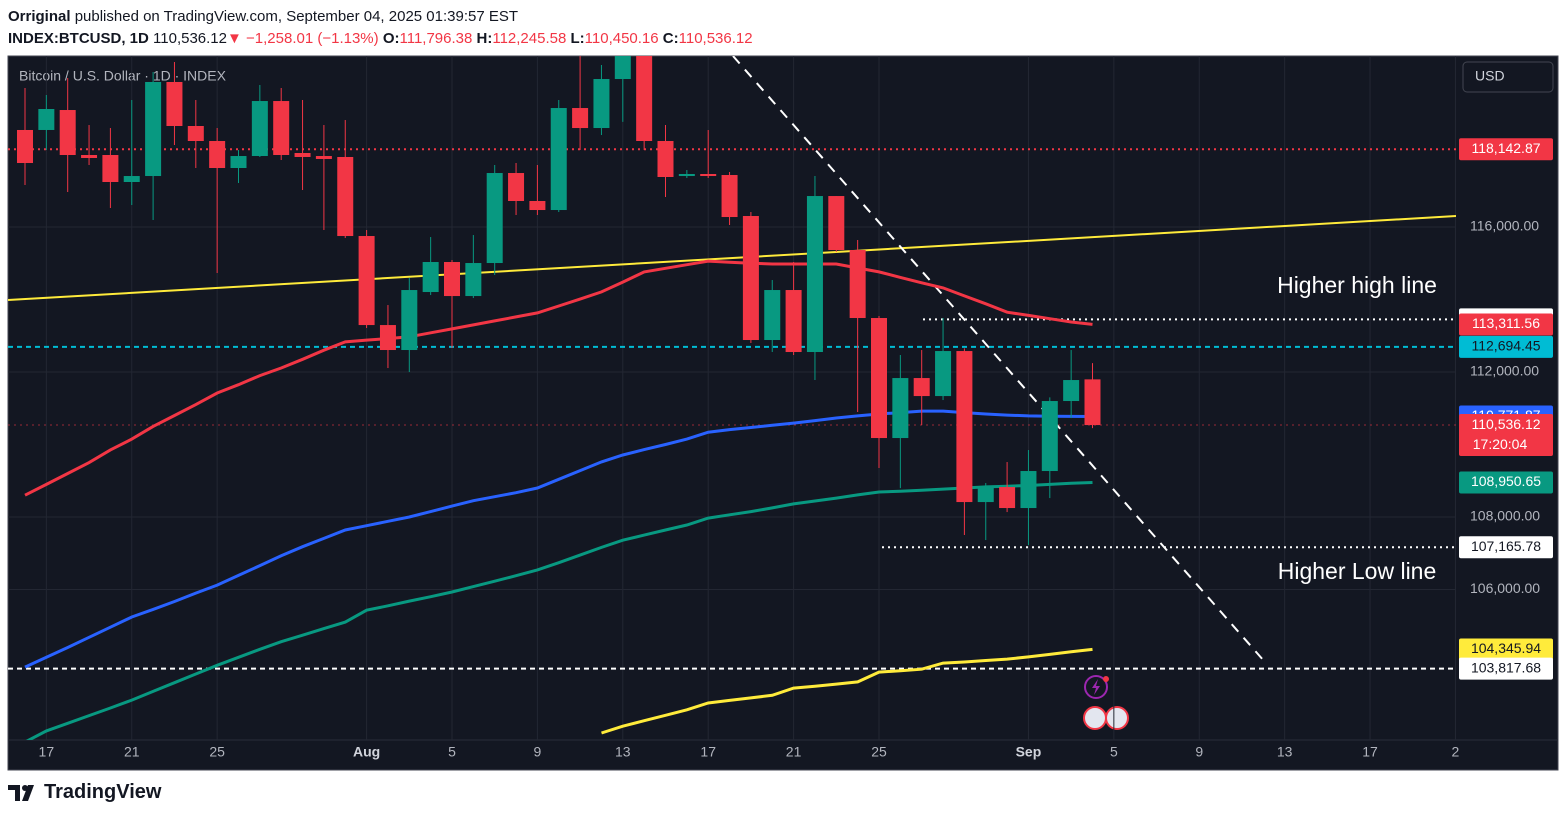 Image resolution: width=1567 pixels, height=817 pixels. What do you see at coordinates (1505, 516) in the screenshot?
I see `y-tick-label: 108,000.00` at bounding box center [1505, 516].